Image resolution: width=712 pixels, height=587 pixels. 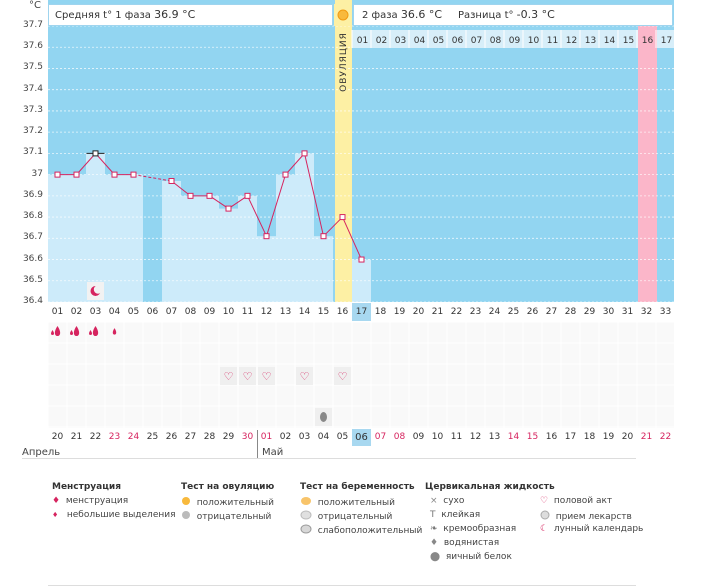 I want to click on calendar-date: 13, so click(x=494, y=437).